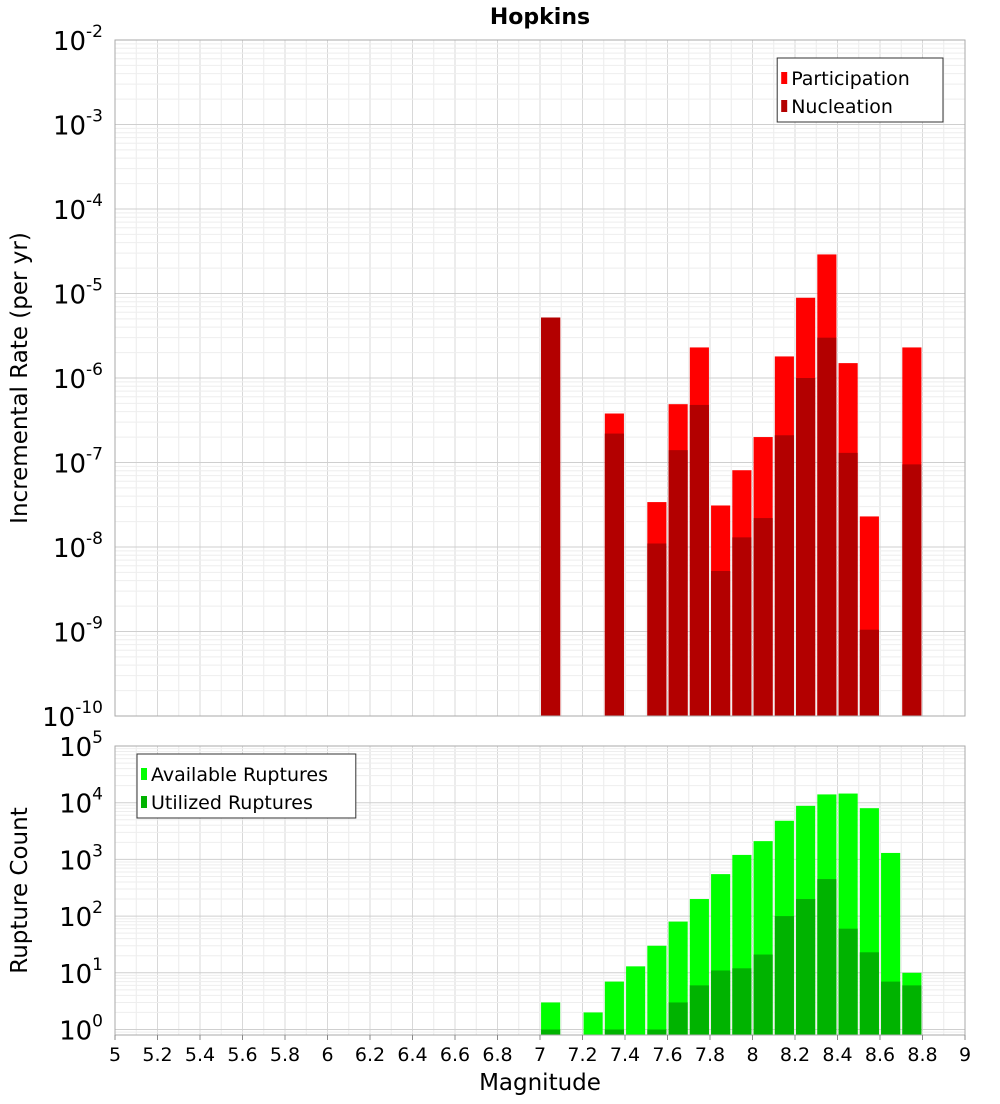  I want to click on legend: Participation Nucleation, so click(860, 90).